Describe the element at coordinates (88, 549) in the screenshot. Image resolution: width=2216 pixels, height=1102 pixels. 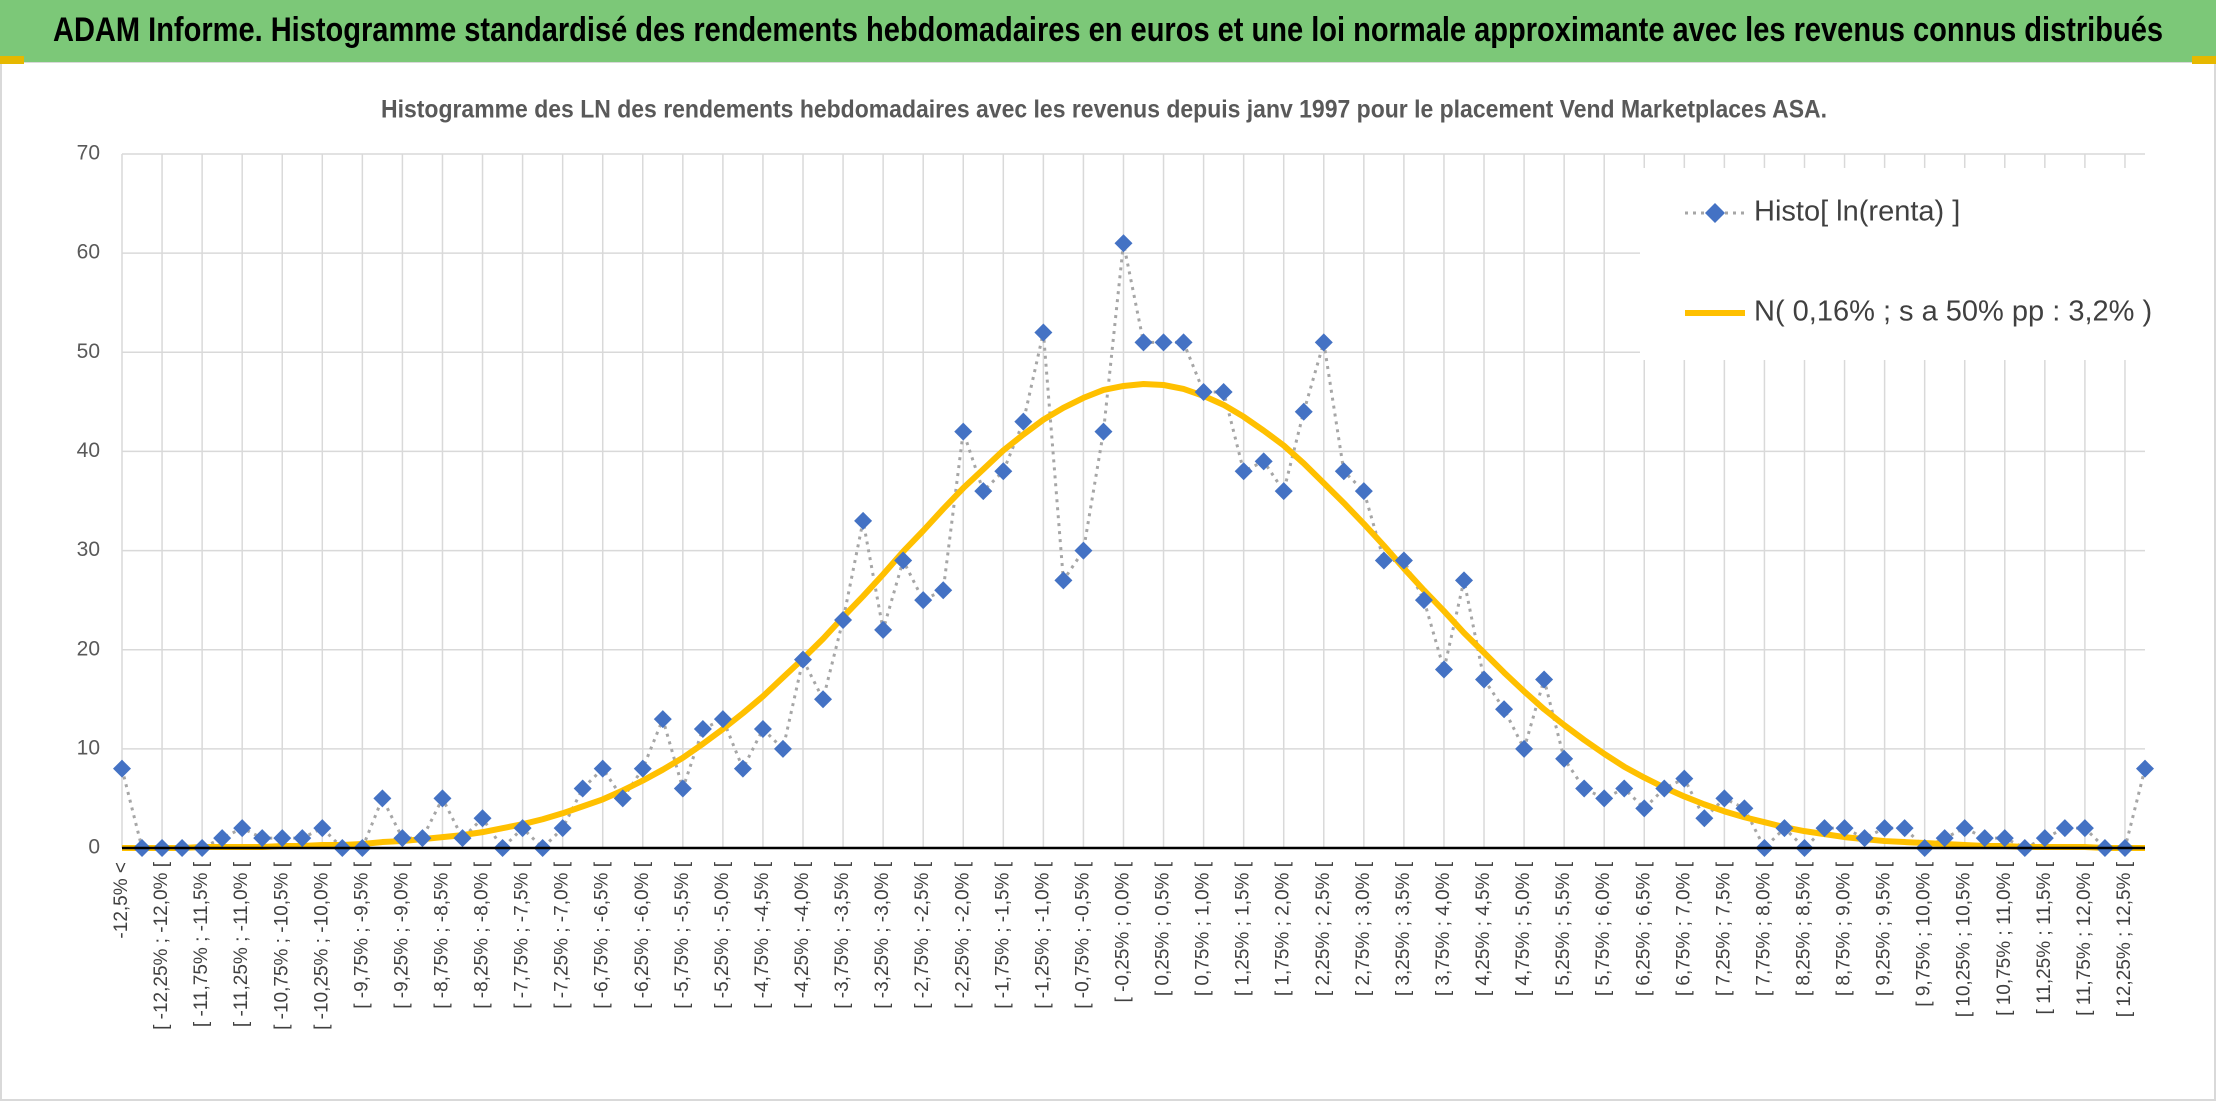
I see `y-tick-label: 30` at that location.